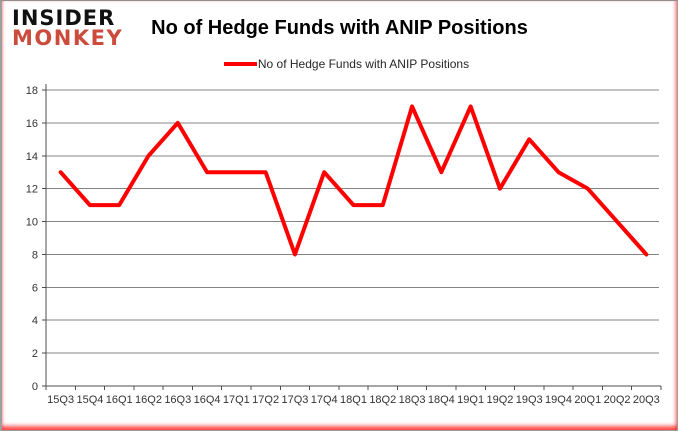 Image resolution: width=678 pixels, height=431 pixels. I want to click on y-tick-label: 10, so click(32, 223).